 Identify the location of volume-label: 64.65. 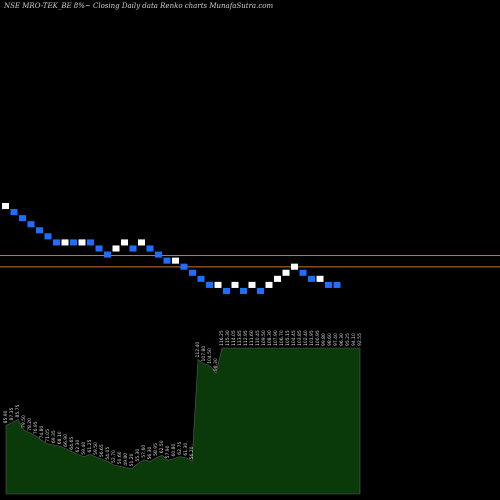
(72, 443).